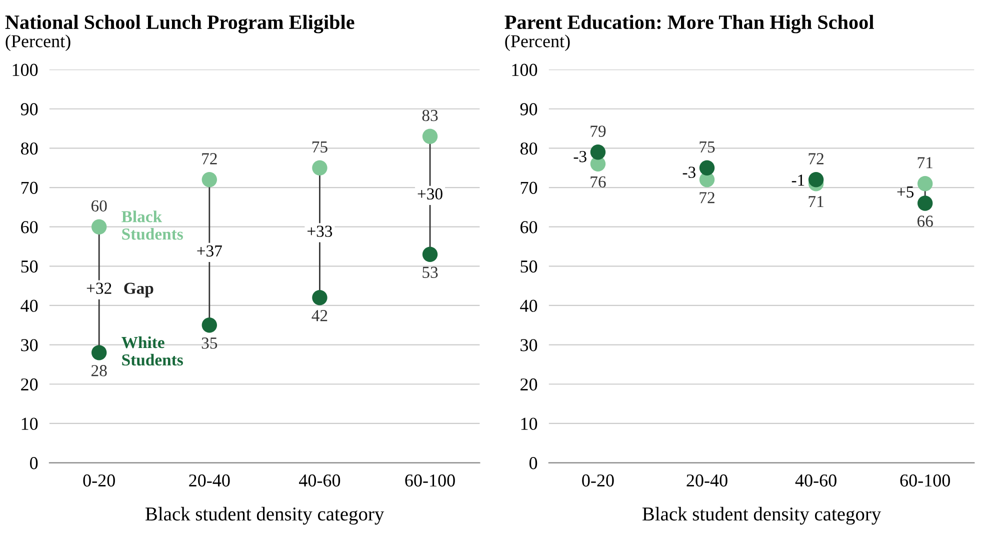 The image size is (989, 535). What do you see at coordinates (689, 24) in the screenshot?
I see `chart-title: Parent Education: More Than High School` at bounding box center [689, 24].